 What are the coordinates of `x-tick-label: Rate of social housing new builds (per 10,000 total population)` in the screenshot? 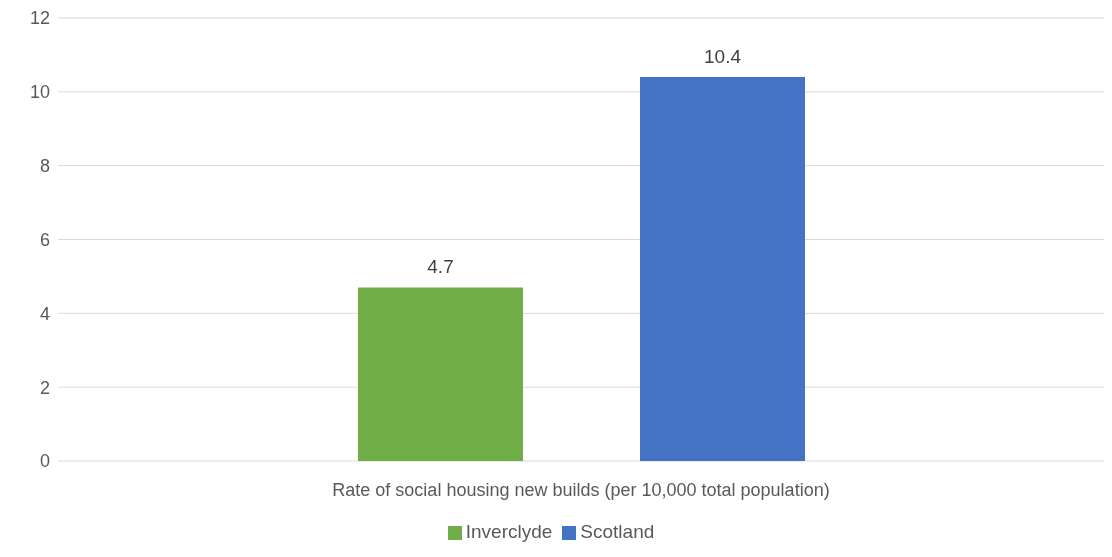 It's located at (581, 489).